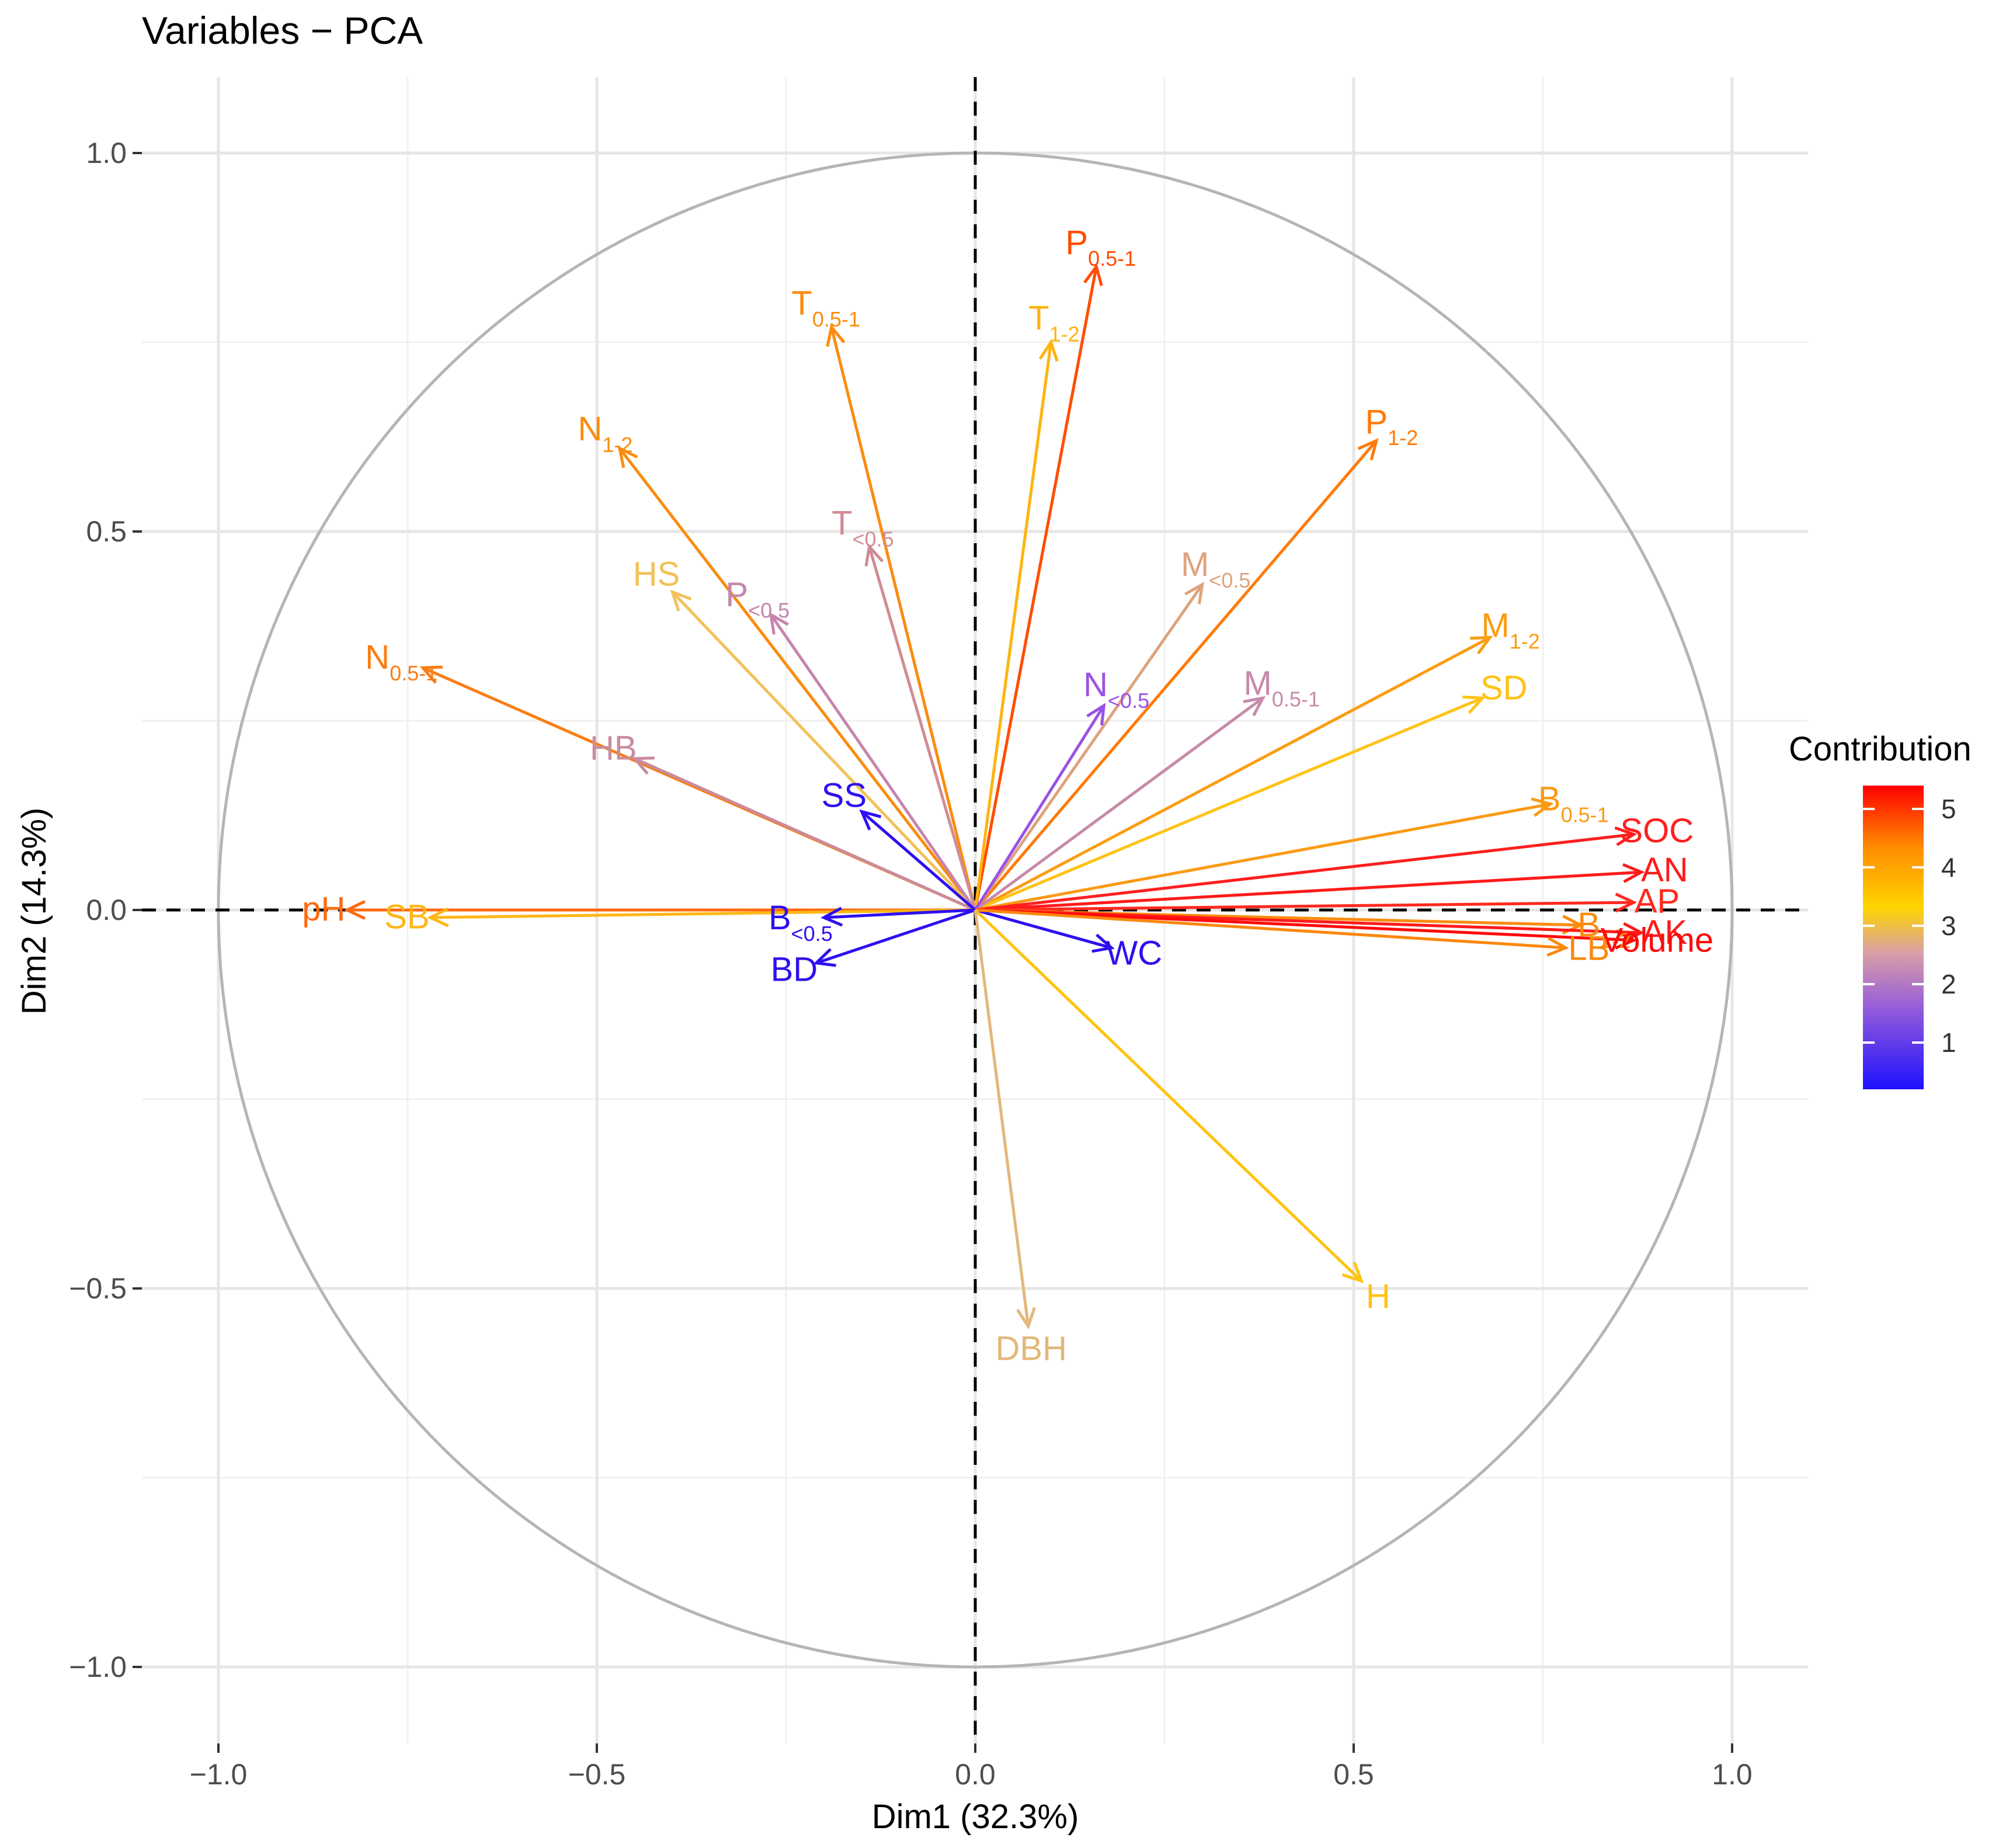 This screenshot has height=1848, width=2006. What do you see at coordinates (1732, 1774) in the screenshot?
I see `x-tick-label: 1.0` at bounding box center [1732, 1774].